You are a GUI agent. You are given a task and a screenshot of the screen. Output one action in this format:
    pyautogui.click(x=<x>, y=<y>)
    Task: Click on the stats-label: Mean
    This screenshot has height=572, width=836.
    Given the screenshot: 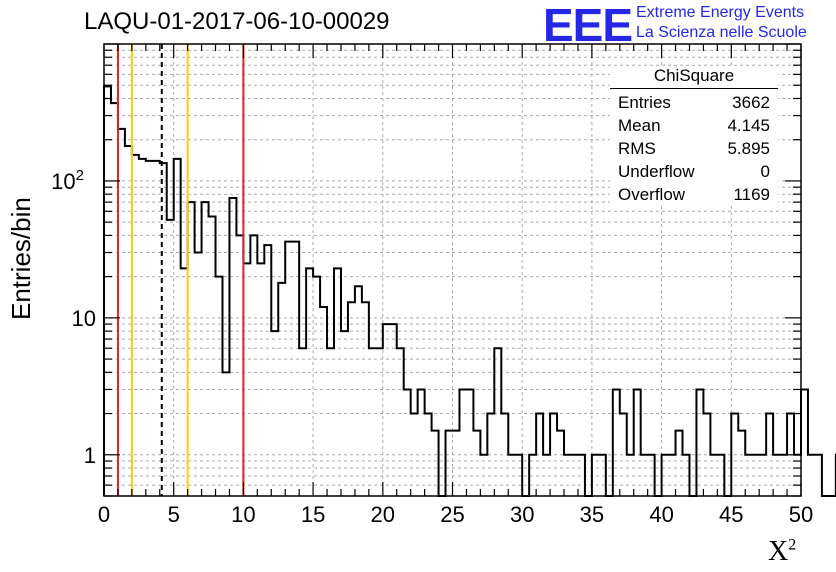 What is the action you would take?
    pyautogui.click(x=639, y=125)
    